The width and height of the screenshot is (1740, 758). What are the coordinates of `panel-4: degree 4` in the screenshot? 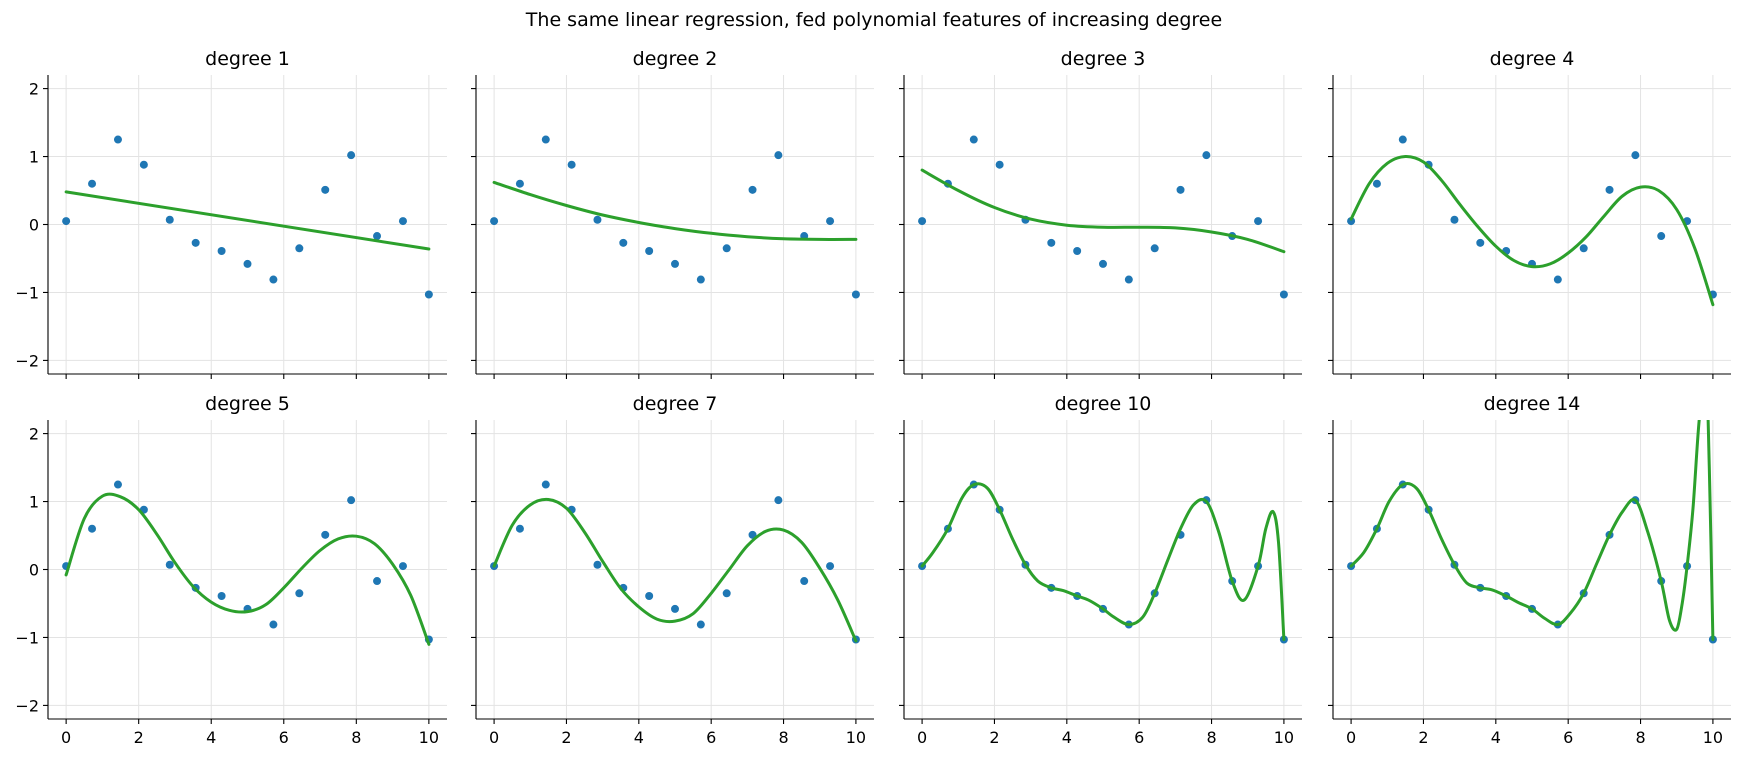 It's located at (1529, 213).